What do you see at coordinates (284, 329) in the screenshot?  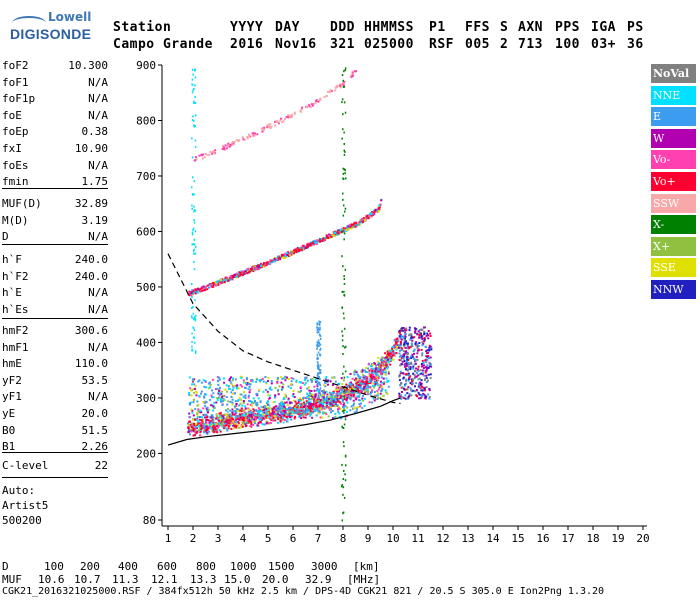 I see `muf-curve` at bounding box center [284, 329].